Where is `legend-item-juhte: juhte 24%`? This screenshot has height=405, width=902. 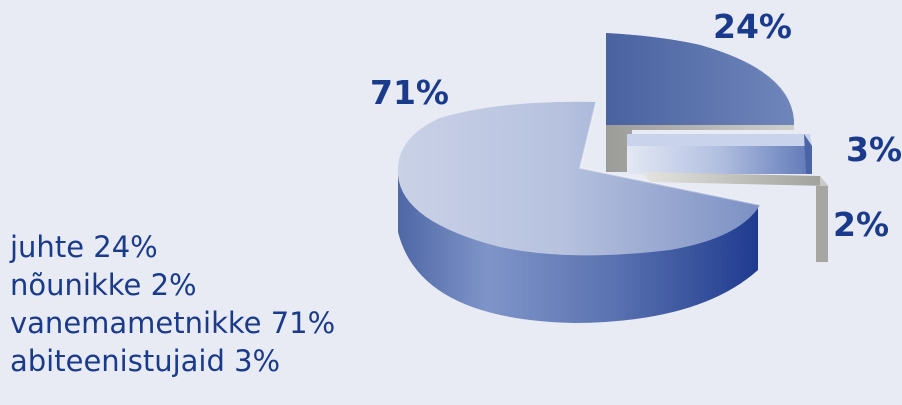 legend-item-juhte: juhte 24% is located at coordinates (172, 247).